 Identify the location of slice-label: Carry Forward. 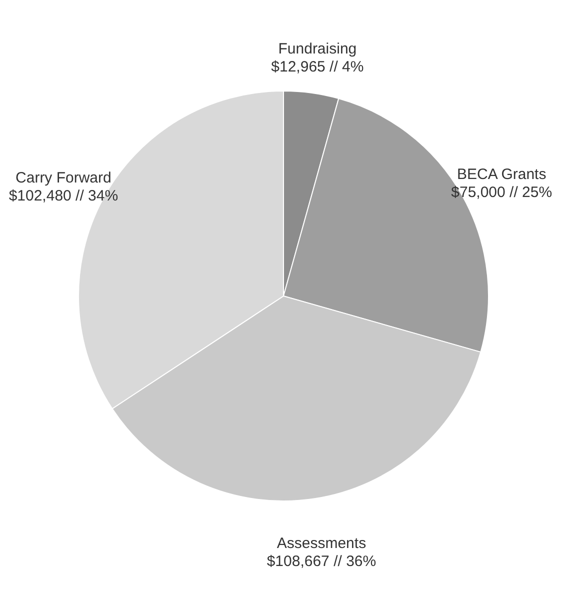
(64, 177).